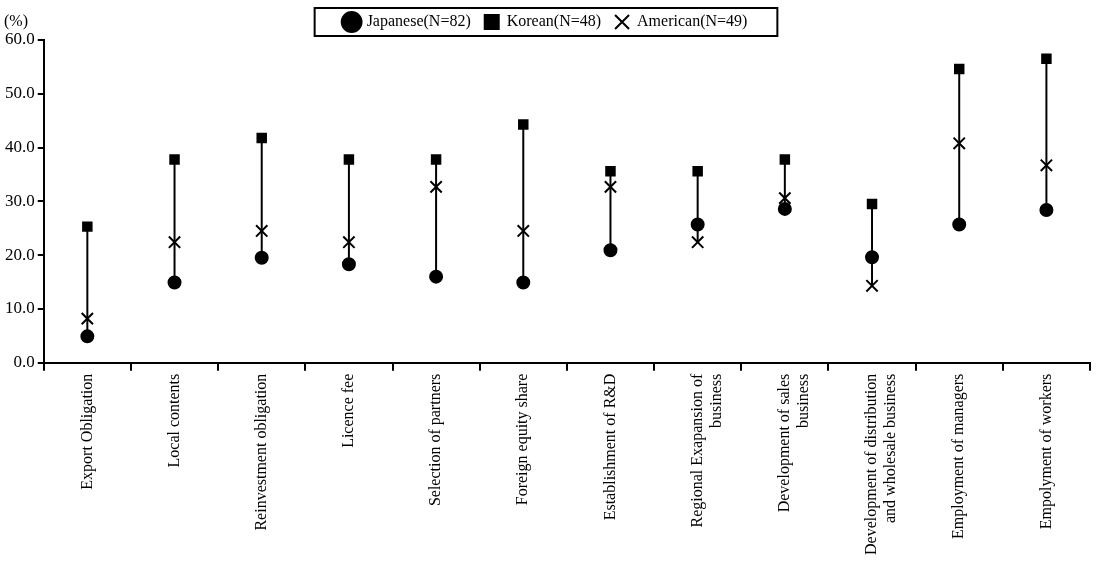  I want to click on legend-label: Korean(N=48), so click(554, 21).